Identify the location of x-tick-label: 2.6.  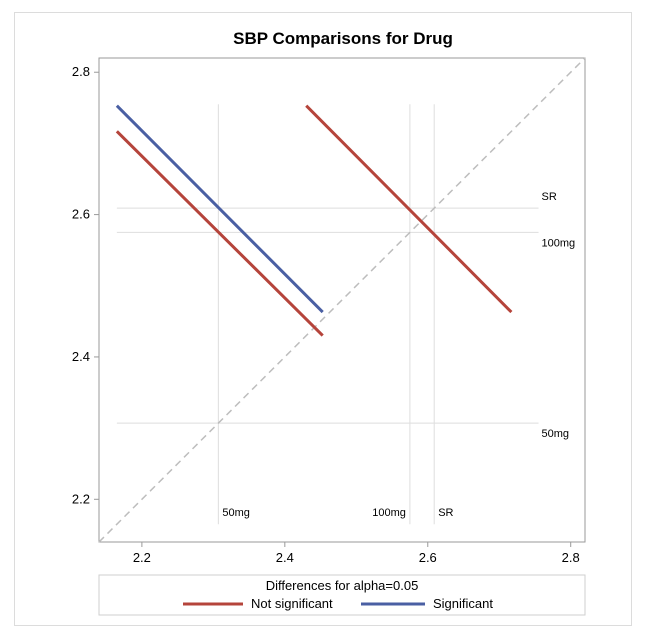
(428, 557).